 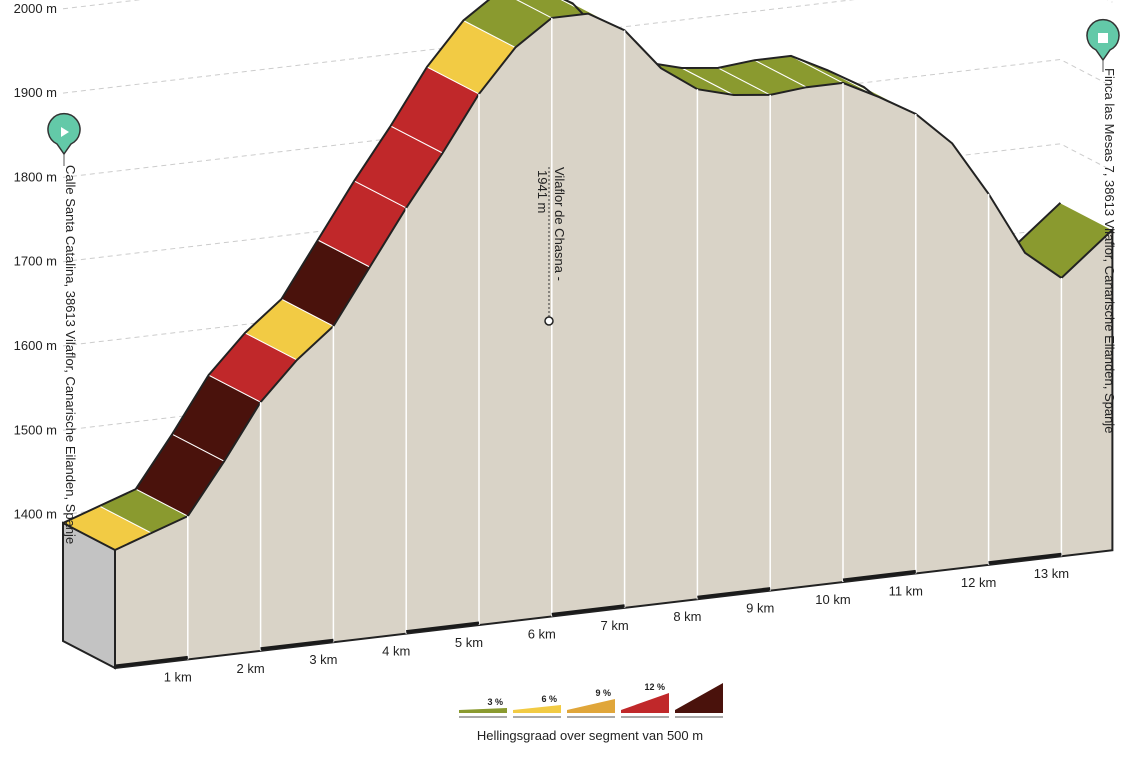 What do you see at coordinates (654, 687) in the screenshot?
I see `legend-label: 12 %` at bounding box center [654, 687].